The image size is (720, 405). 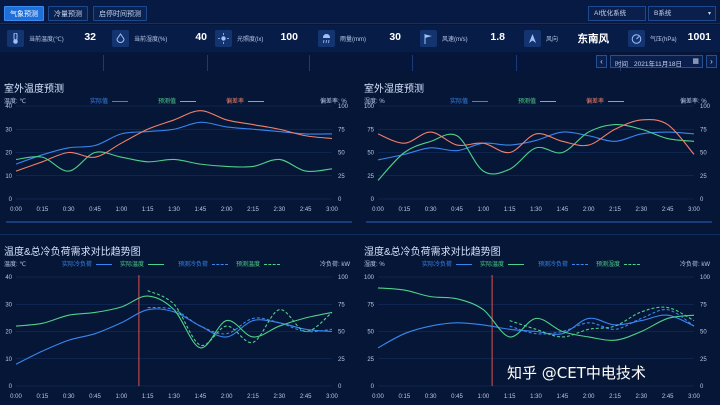 What do you see at coordinates (571, 38) in the screenshot?
I see `metric-wind-direction: 风向 东南风` at bounding box center [571, 38].